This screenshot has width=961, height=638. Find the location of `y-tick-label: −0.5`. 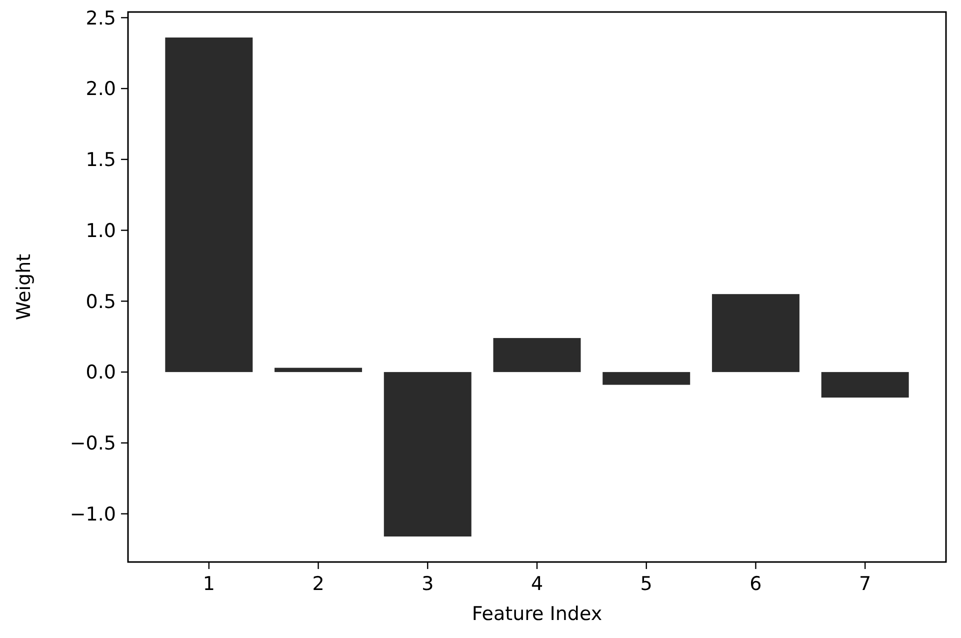

y-tick-label: −0.5 is located at coordinates (93, 443).